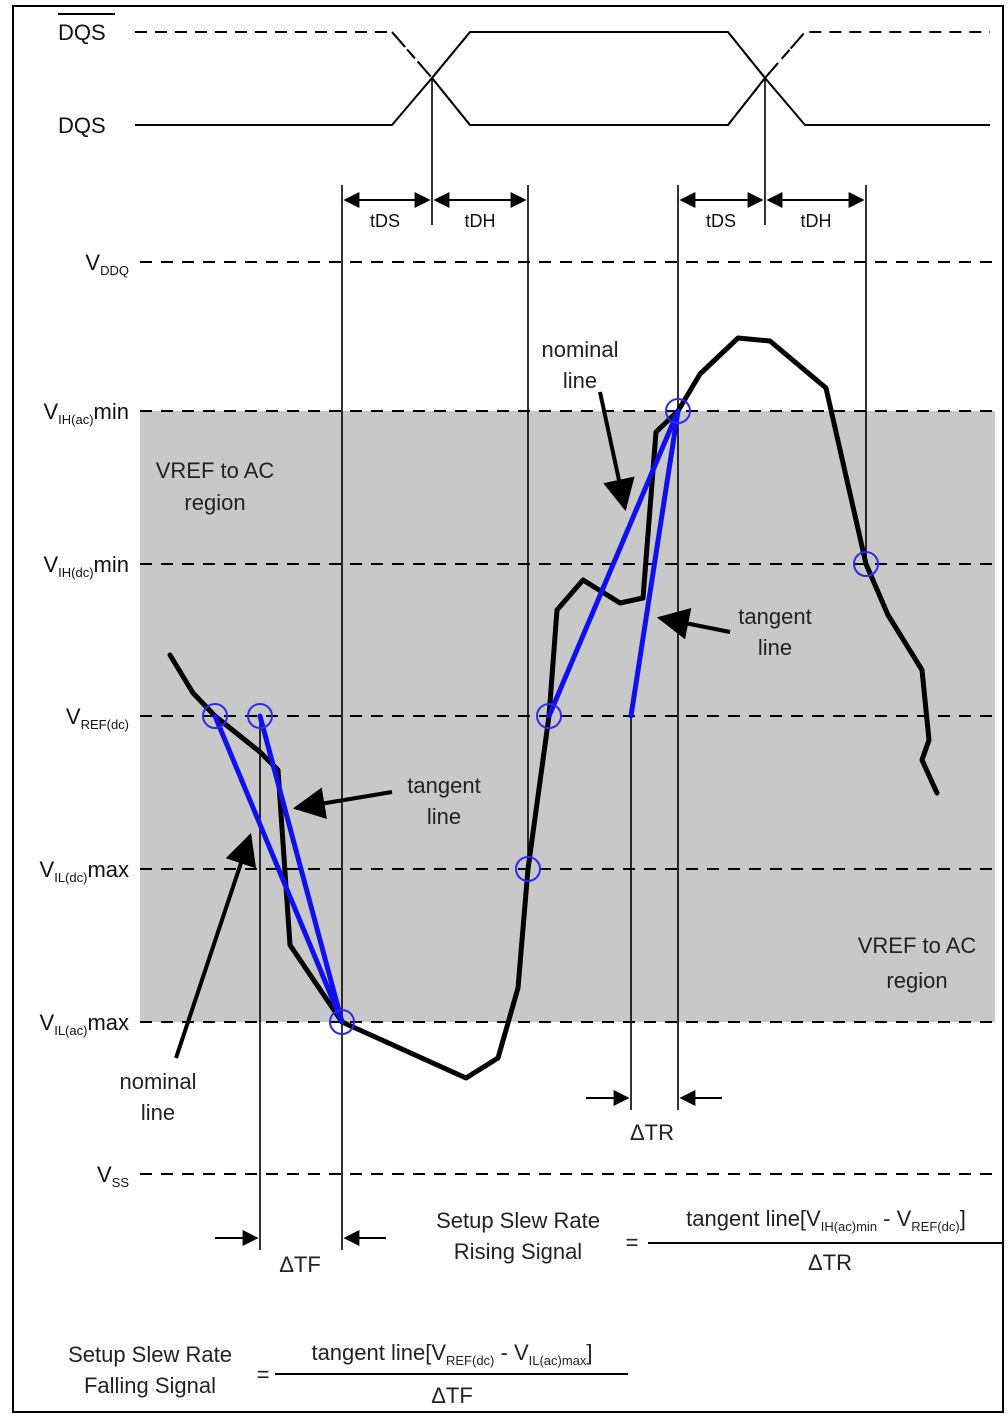 Image resolution: width=1008 pixels, height=1416 pixels. I want to click on falling-nominal-line, so click(278, 869).